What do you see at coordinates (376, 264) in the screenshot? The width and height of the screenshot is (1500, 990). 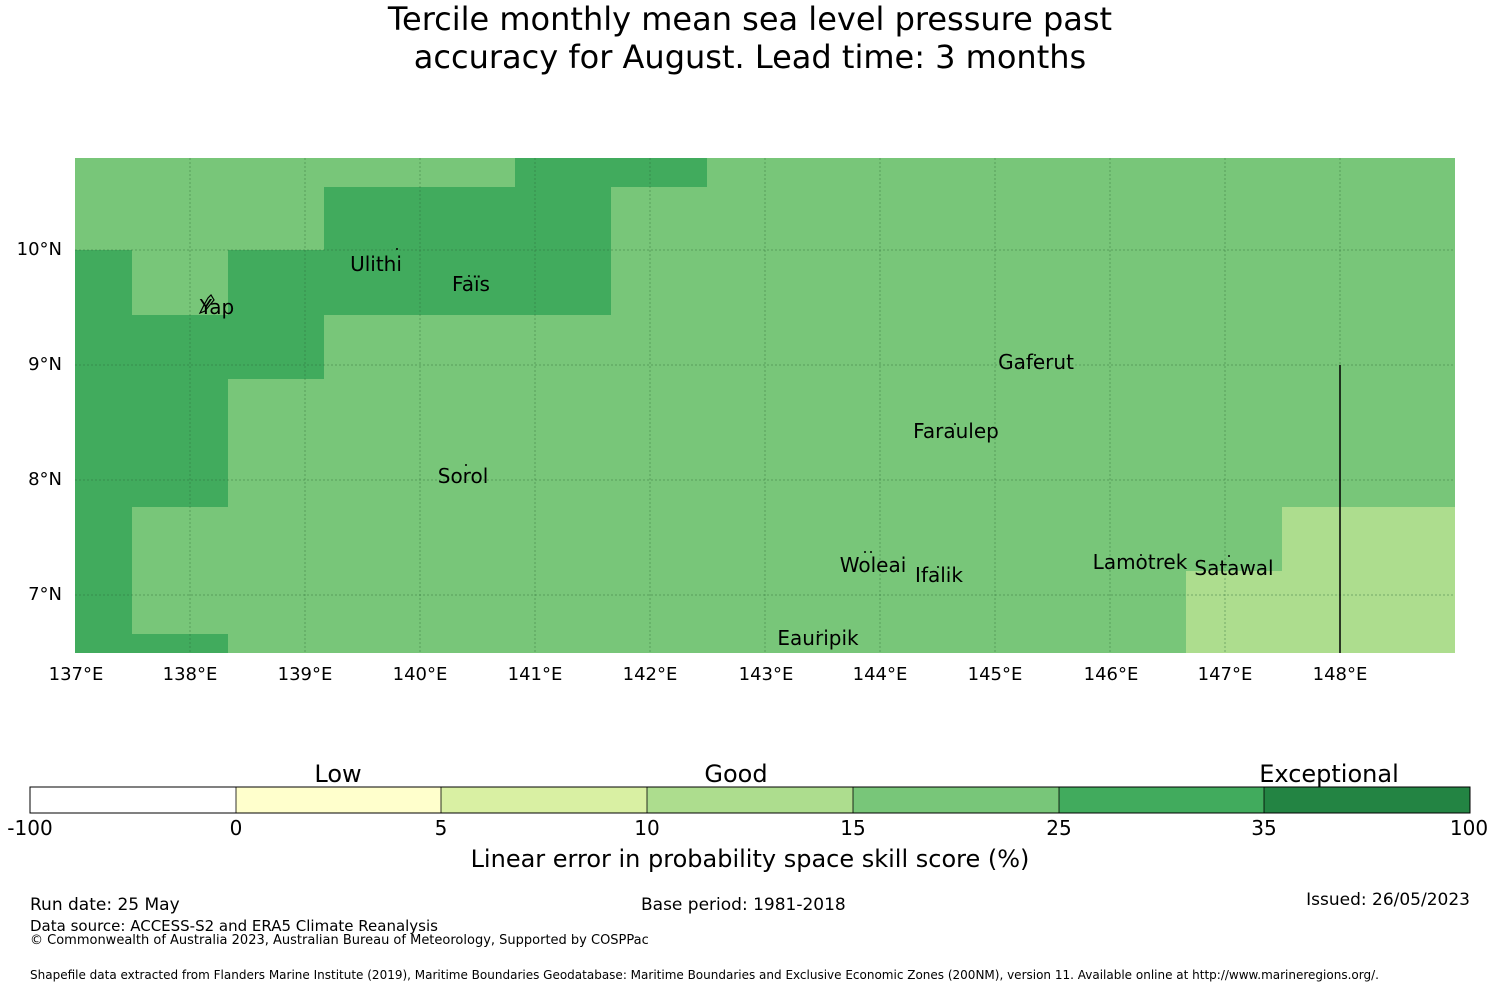 I see `place-label-ulithi: Ulithi` at bounding box center [376, 264].